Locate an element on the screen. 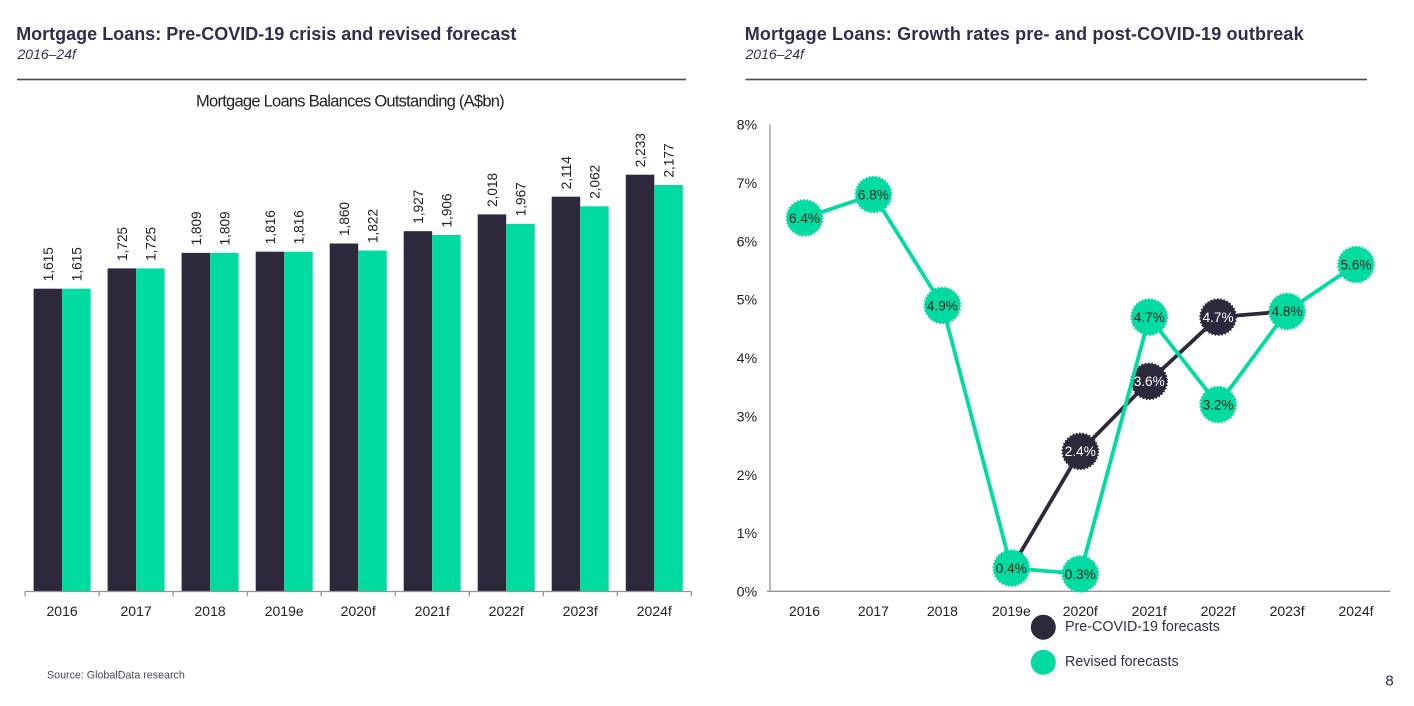 This screenshot has width=1414, height=706. svg-text: 2.4% is located at coordinates (1080, 451).